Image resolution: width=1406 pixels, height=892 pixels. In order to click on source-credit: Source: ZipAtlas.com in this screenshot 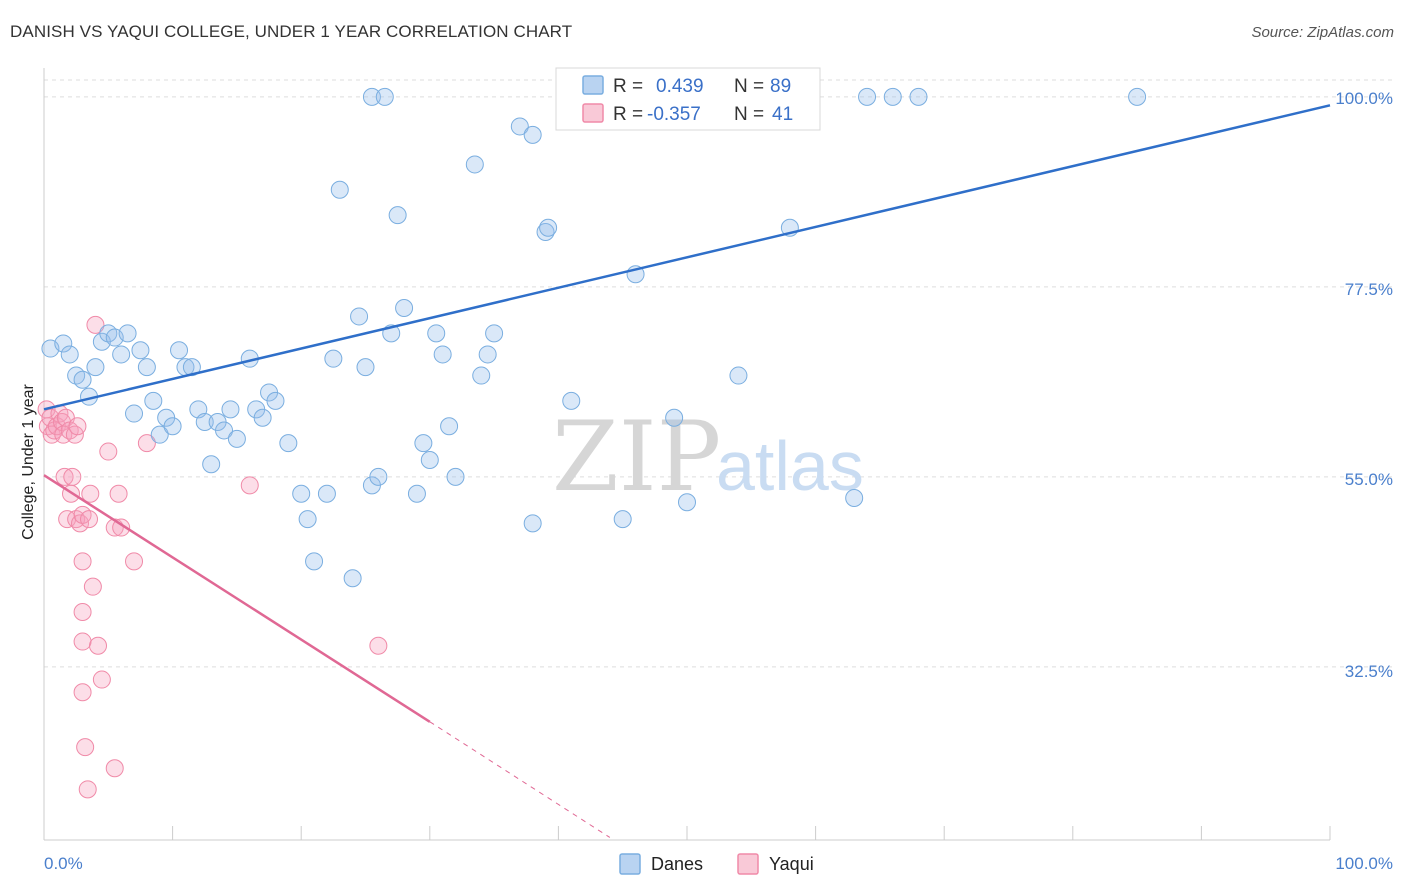, I will do `click(1322, 32)`.